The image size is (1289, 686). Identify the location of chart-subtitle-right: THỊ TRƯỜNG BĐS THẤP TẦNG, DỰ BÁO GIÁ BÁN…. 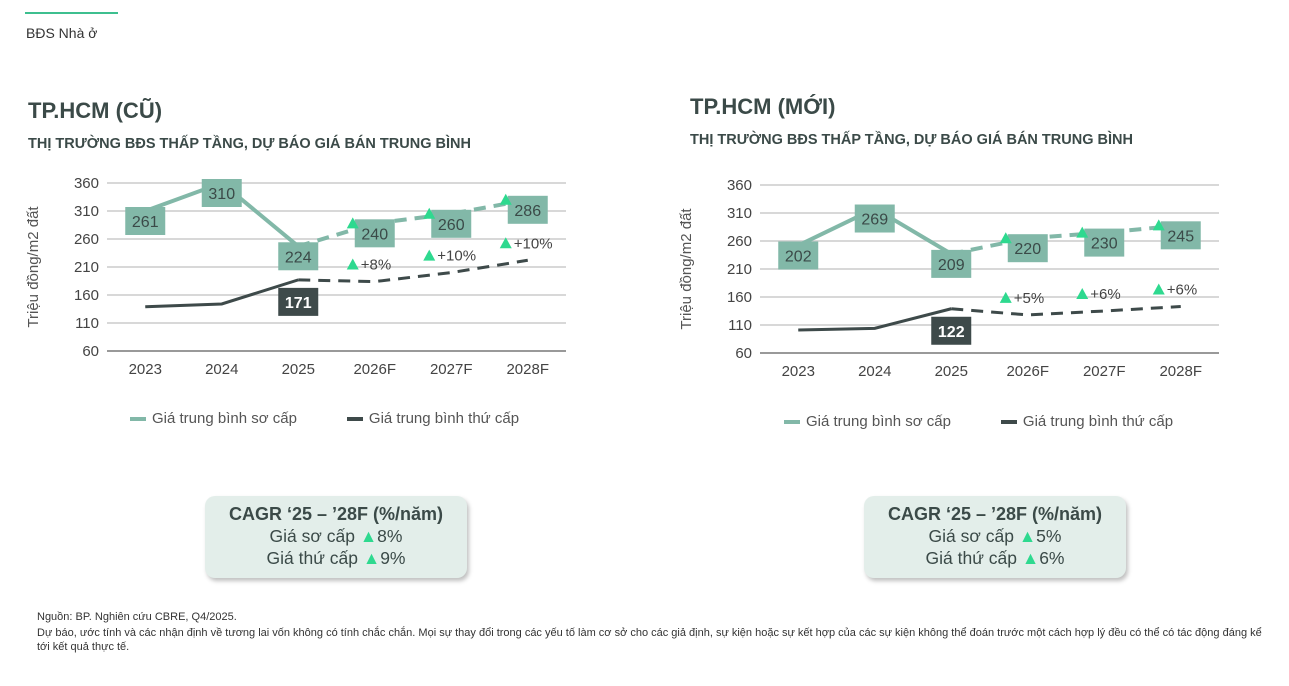
(911, 140).